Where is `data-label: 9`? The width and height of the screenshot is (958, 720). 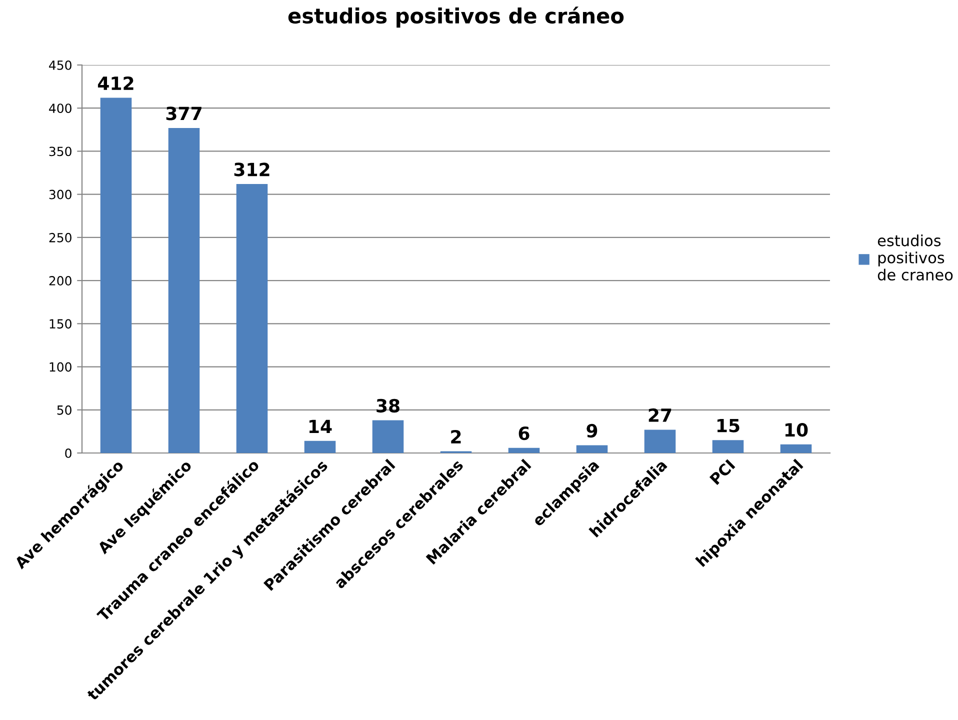 data-label: 9 is located at coordinates (592, 431).